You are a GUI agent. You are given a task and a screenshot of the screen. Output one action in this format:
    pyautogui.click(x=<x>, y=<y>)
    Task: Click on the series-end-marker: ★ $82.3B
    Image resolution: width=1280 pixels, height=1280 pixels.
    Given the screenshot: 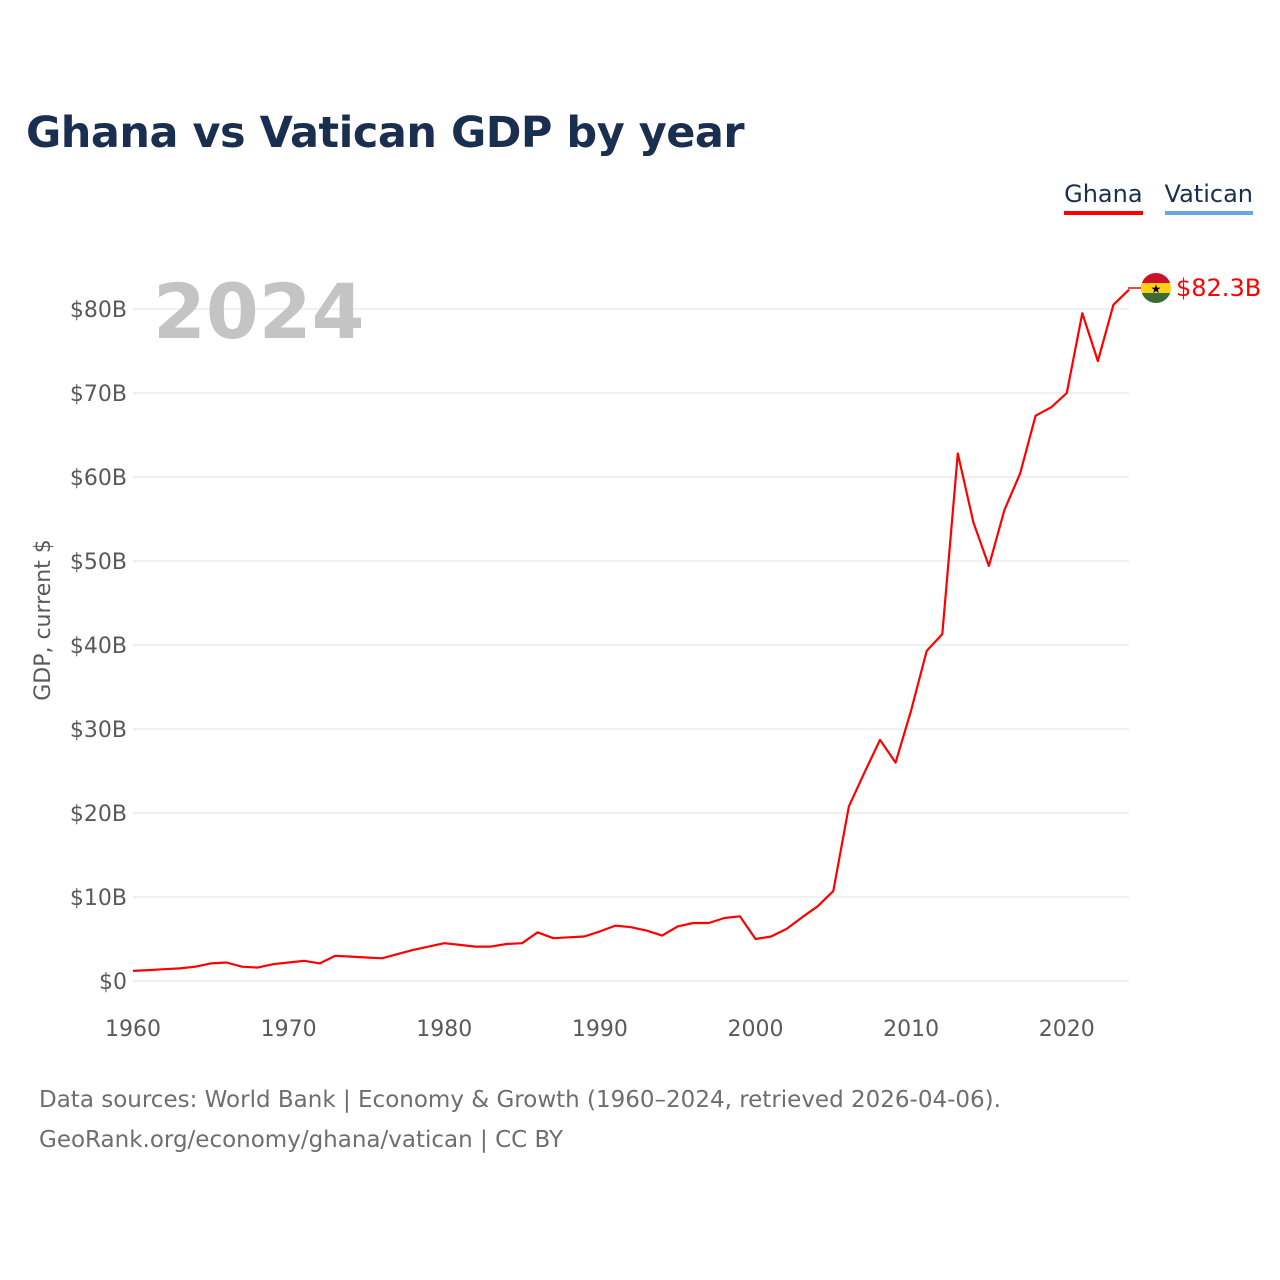 What is the action you would take?
    pyautogui.click(x=1194, y=288)
    